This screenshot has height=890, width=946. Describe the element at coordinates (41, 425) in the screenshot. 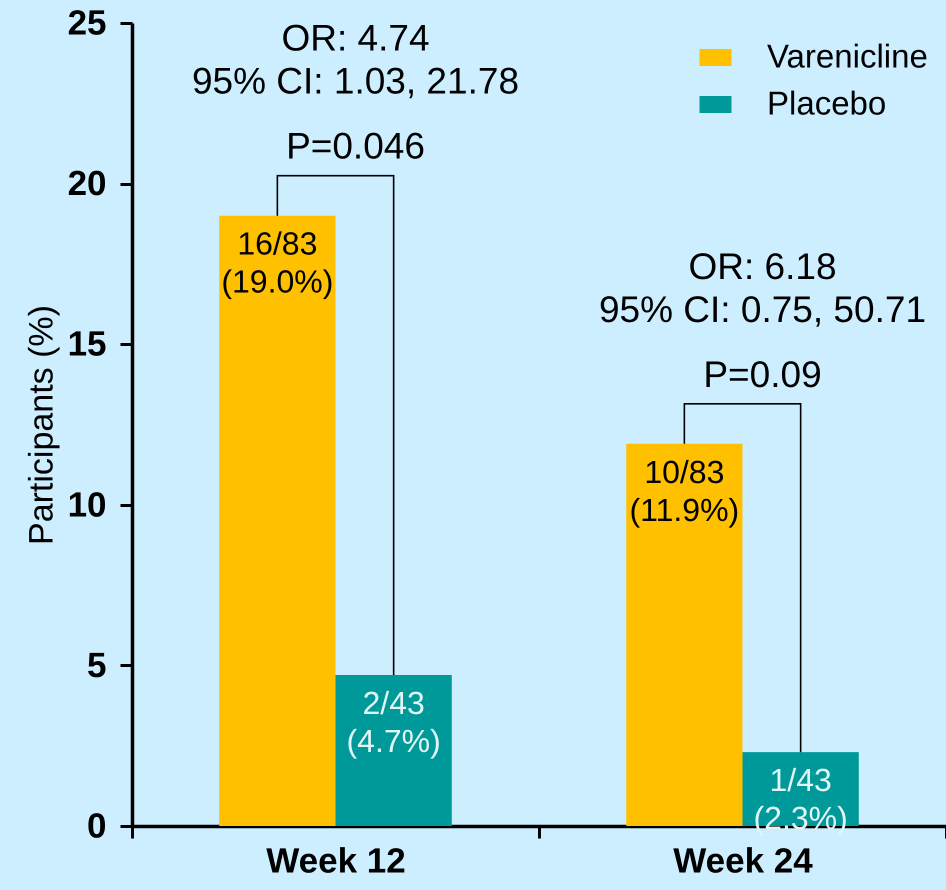

I see `y-axis-title: Participants (%)` at that location.